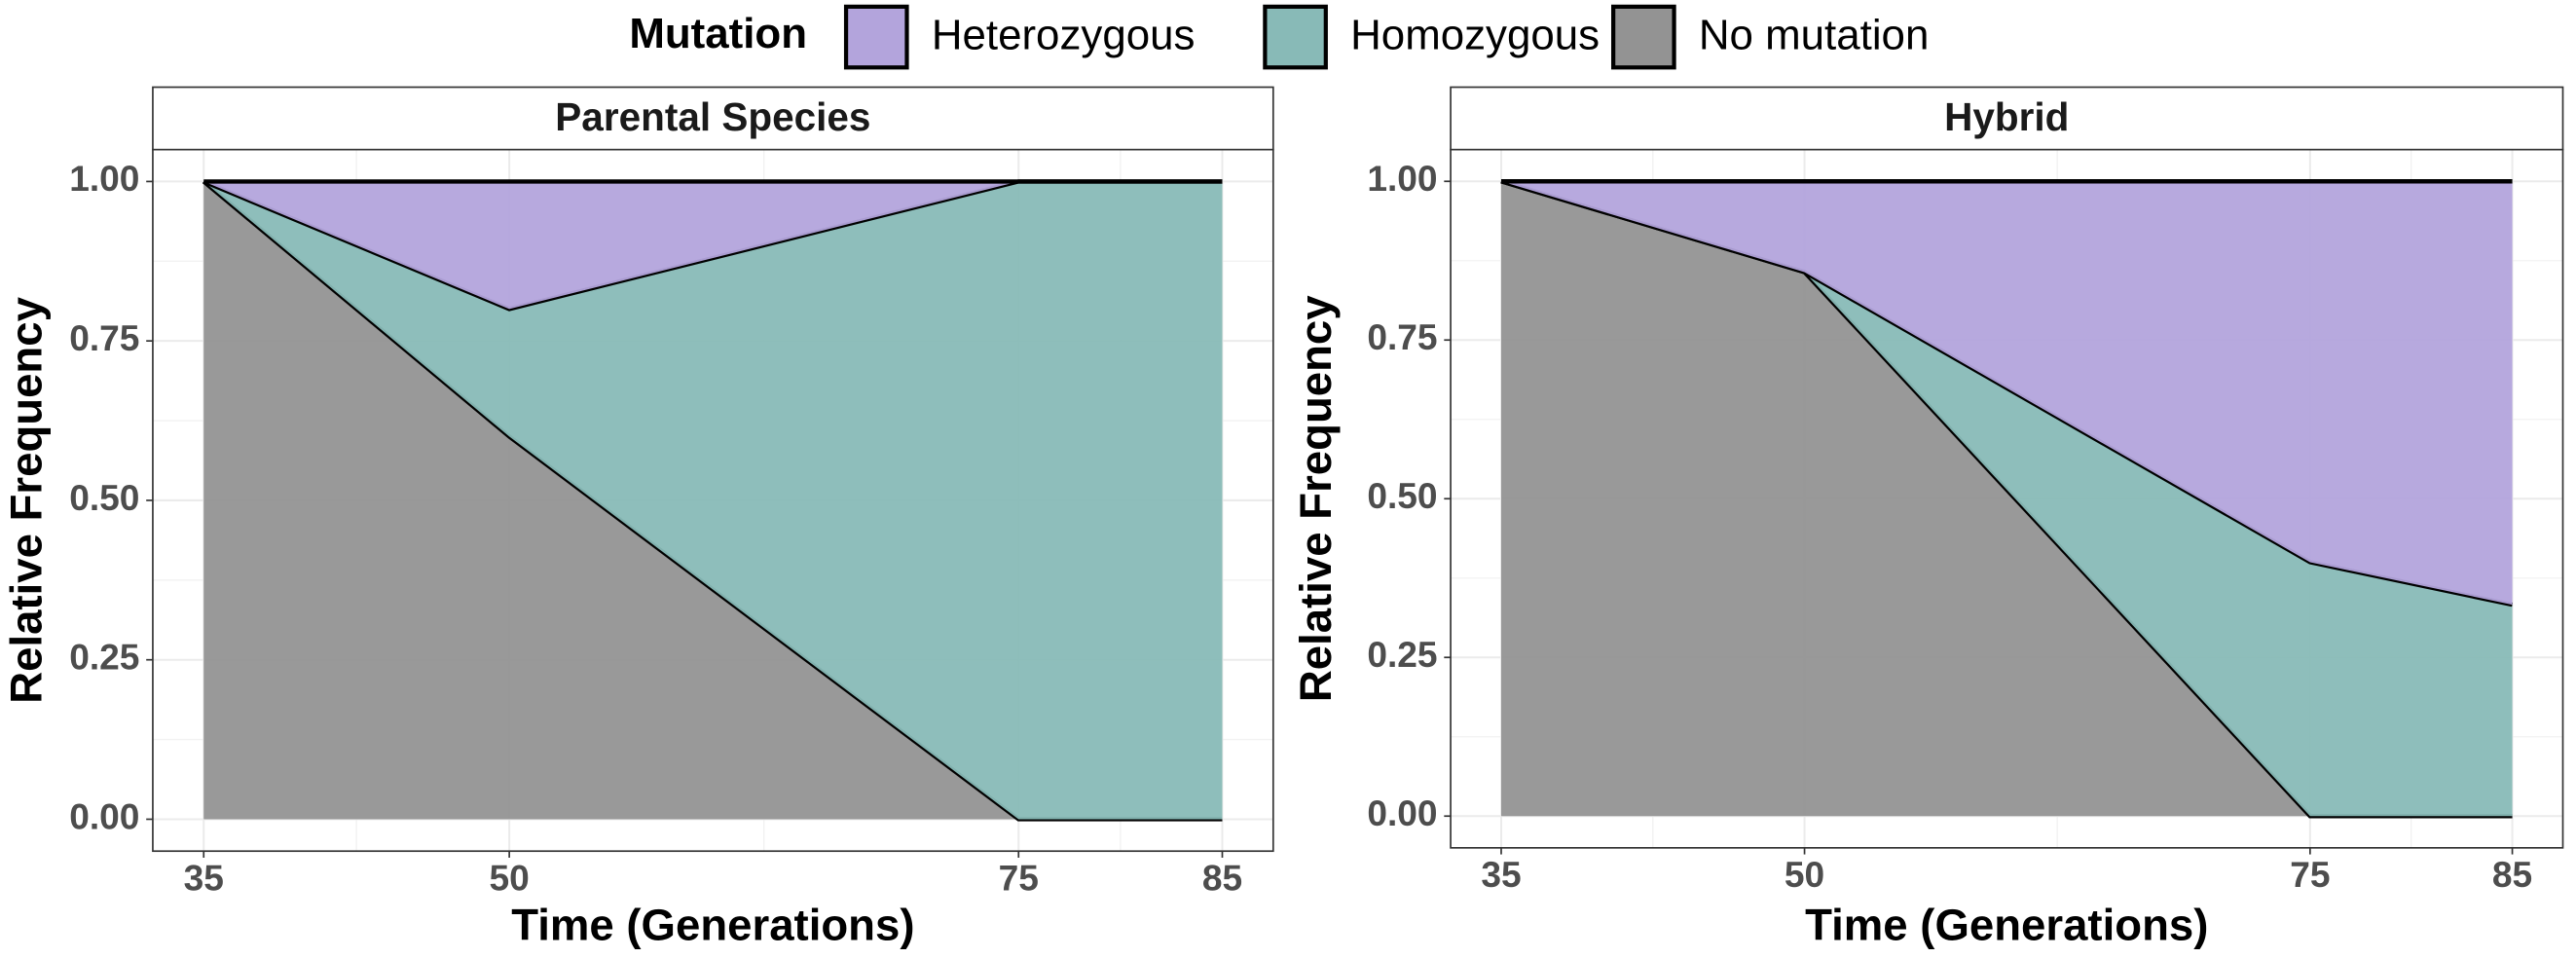 This screenshot has height=958, width=2576. What do you see at coordinates (718, 33) in the screenshot?
I see `legend-title: Mutation` at bounding box center [718, 33].